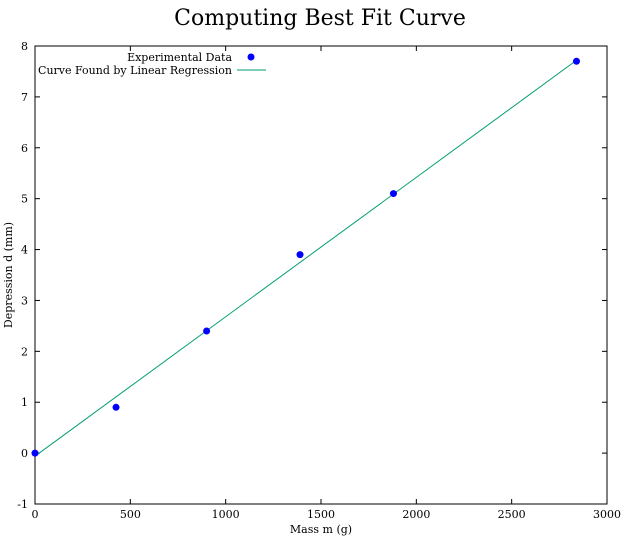  What do you see at coordinates (320, 18) in the screenshot?
I see `chart-title: Computing Best Fit Curve` at bounding box center [320, 18].